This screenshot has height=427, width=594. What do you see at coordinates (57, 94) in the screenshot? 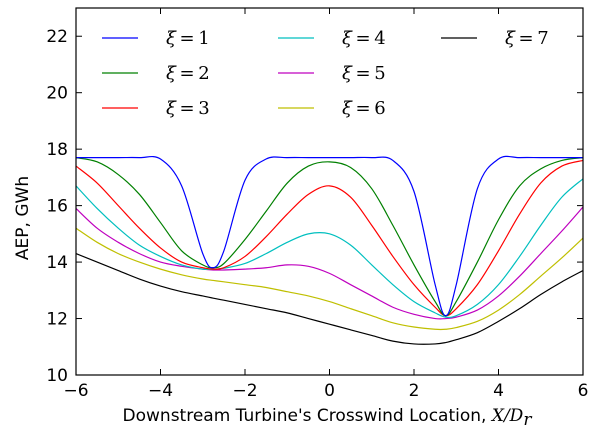
I see `y-tick-label: 20` at bounding box center [57, 94].